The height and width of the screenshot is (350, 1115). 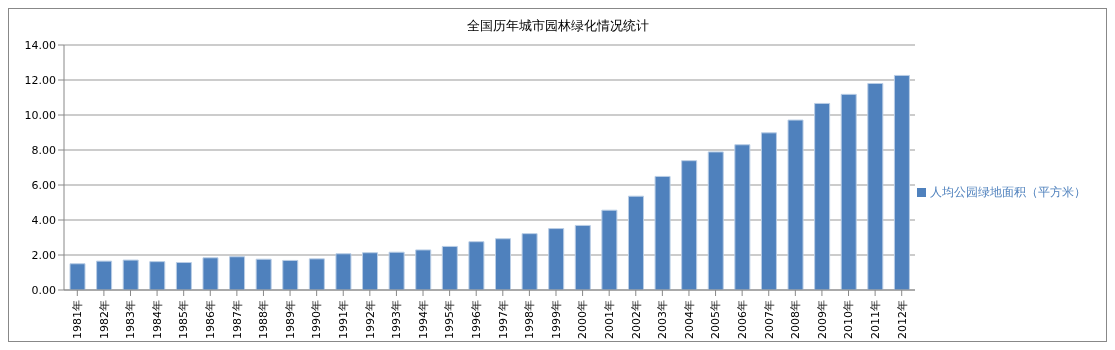 What do you see at coordinates (40, 115) in the screenshot?
I see `y-tick-label: 10.00` at bounding box center [40, 115].